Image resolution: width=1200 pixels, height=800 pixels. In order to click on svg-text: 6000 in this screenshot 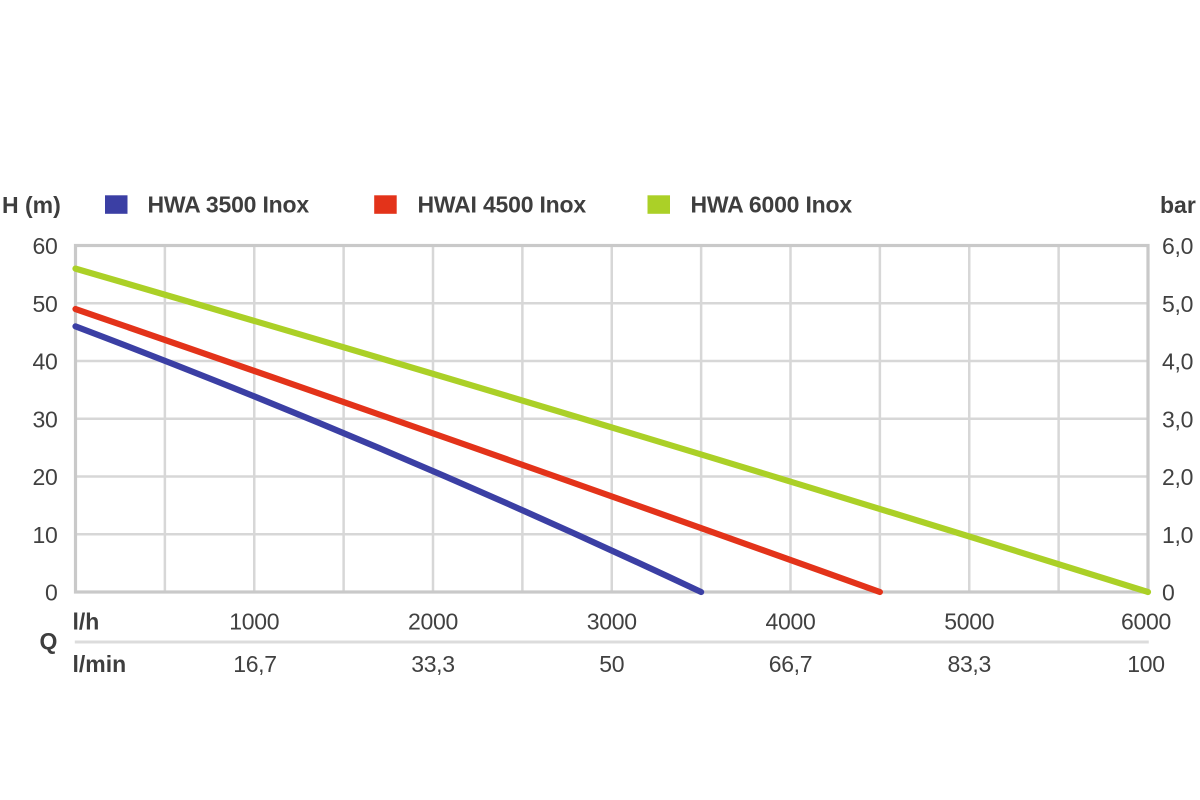, I will do `click(1146, 622)`.